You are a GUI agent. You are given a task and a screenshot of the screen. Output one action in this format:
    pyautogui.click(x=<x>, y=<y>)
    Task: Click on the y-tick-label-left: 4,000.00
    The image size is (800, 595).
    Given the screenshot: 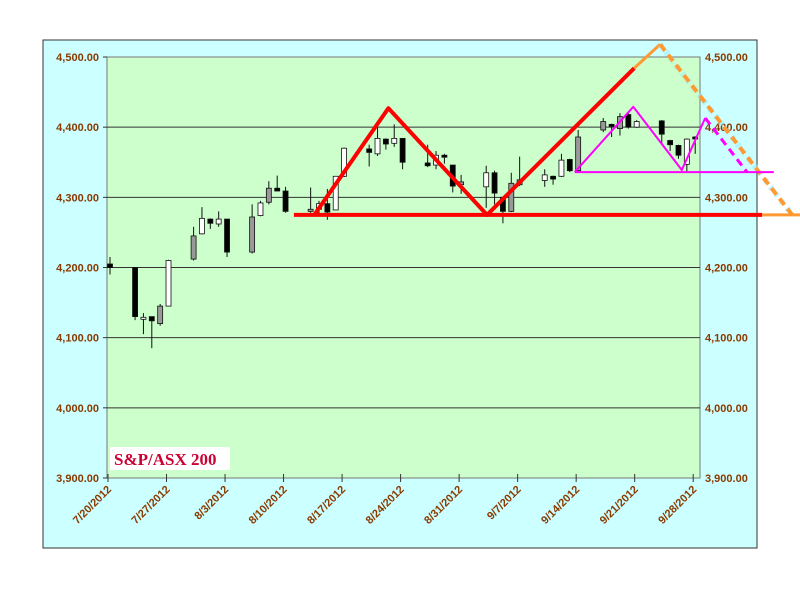 What is the action you would take?
    pyautogui.click(x=77, y=409)
    